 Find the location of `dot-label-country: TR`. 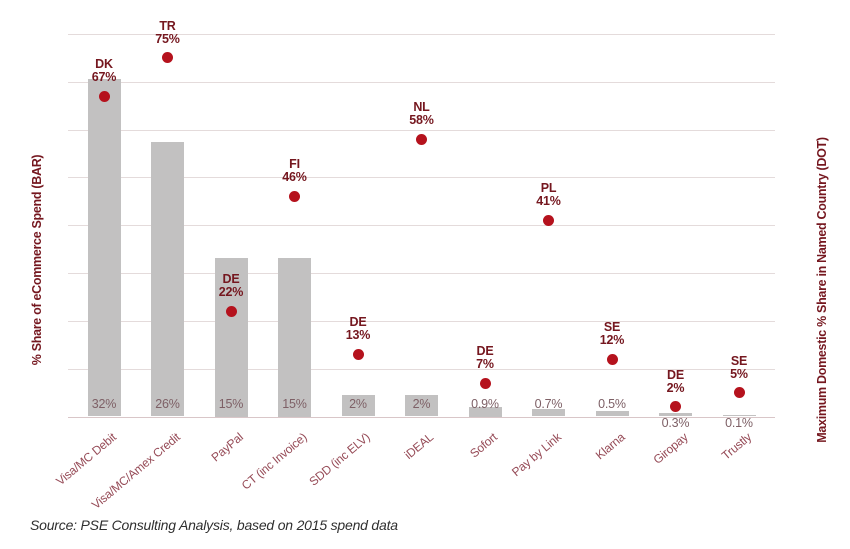

dot-label-country: TR is located at coordinates (167, 25).